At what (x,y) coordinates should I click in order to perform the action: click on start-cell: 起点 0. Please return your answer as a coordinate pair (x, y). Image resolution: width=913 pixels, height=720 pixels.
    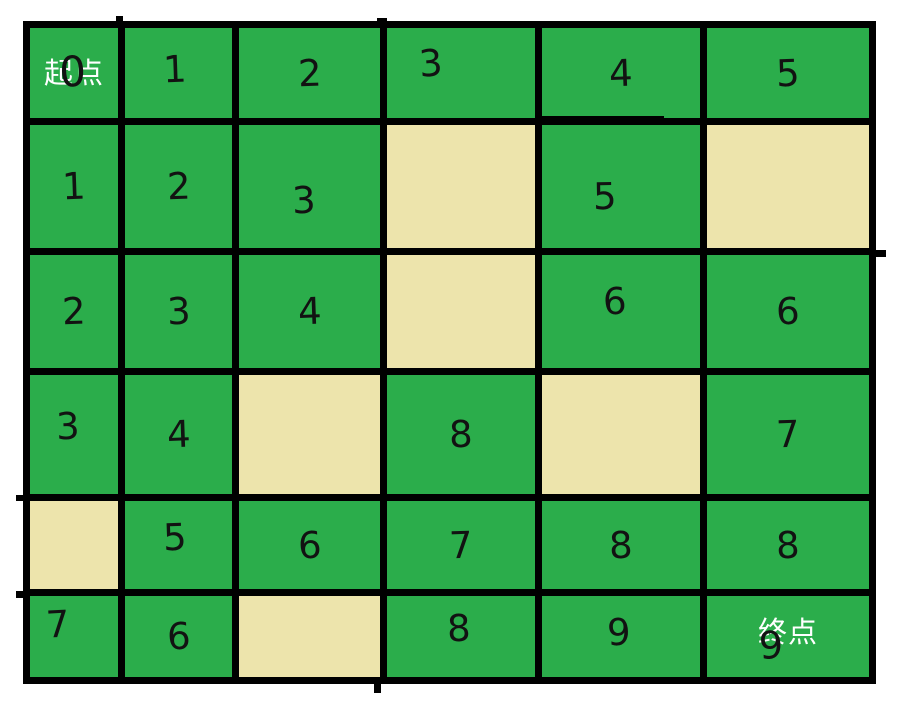
    Looking at the image, I should click on (74, 73).